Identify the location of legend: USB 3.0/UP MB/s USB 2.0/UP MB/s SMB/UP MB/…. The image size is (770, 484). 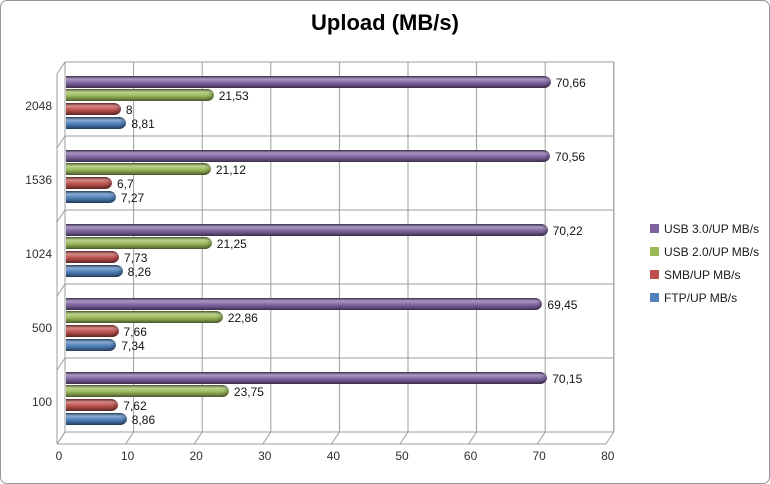
(704, 263).